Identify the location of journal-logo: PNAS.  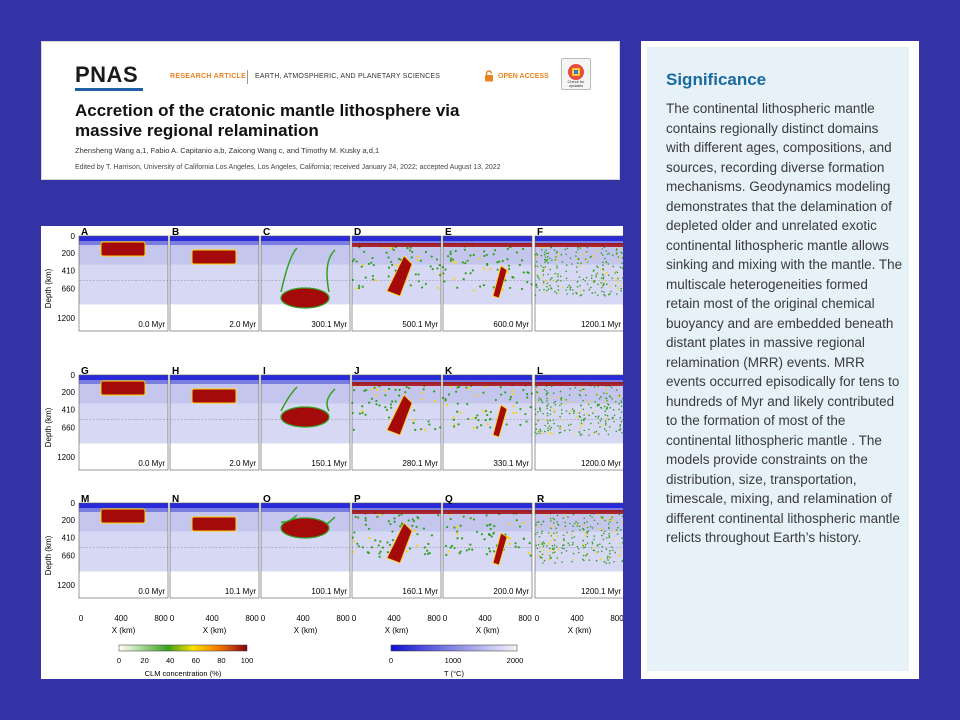
(107, 74).